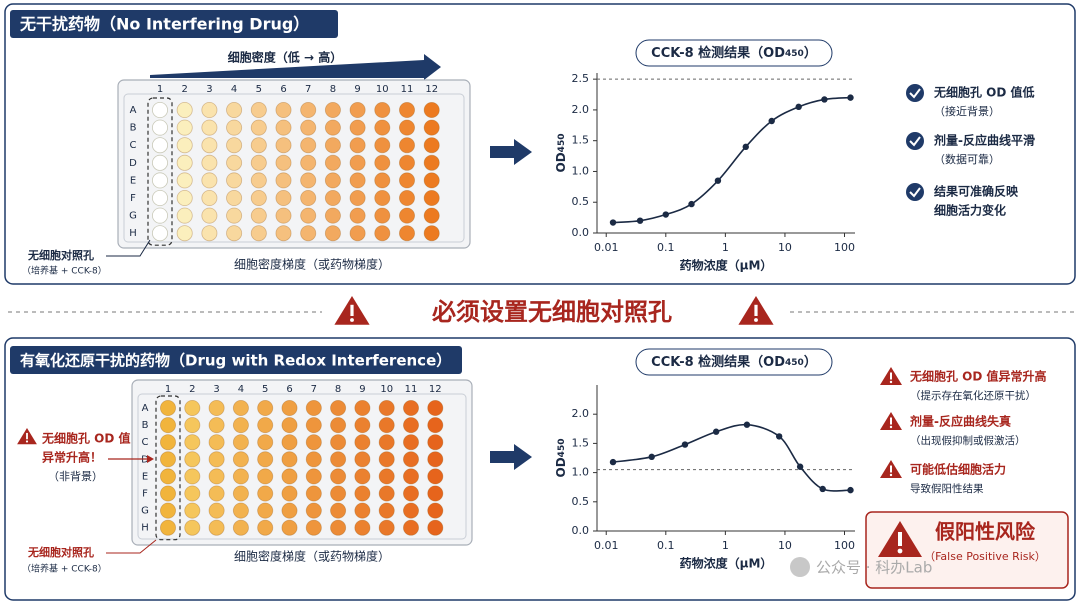 This screenshot has width=1080, height=608. What do you see at coordinates (794, 363) in the screenshot?
I see `chart-title-part: 450` at bounding box center [794, 363].